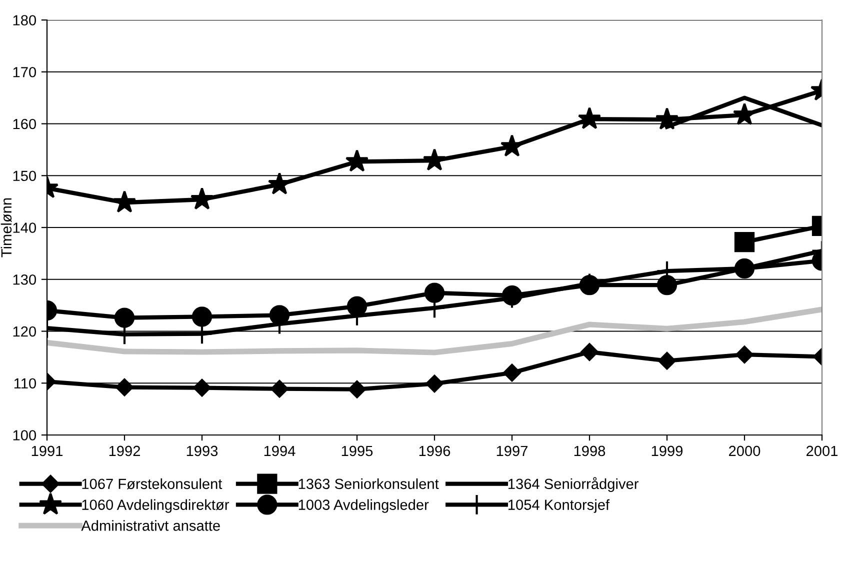 Image resolution: width=843 pixels, height=583 pixels. I want to click on x-tick-label: 1996, so click(434, 451).